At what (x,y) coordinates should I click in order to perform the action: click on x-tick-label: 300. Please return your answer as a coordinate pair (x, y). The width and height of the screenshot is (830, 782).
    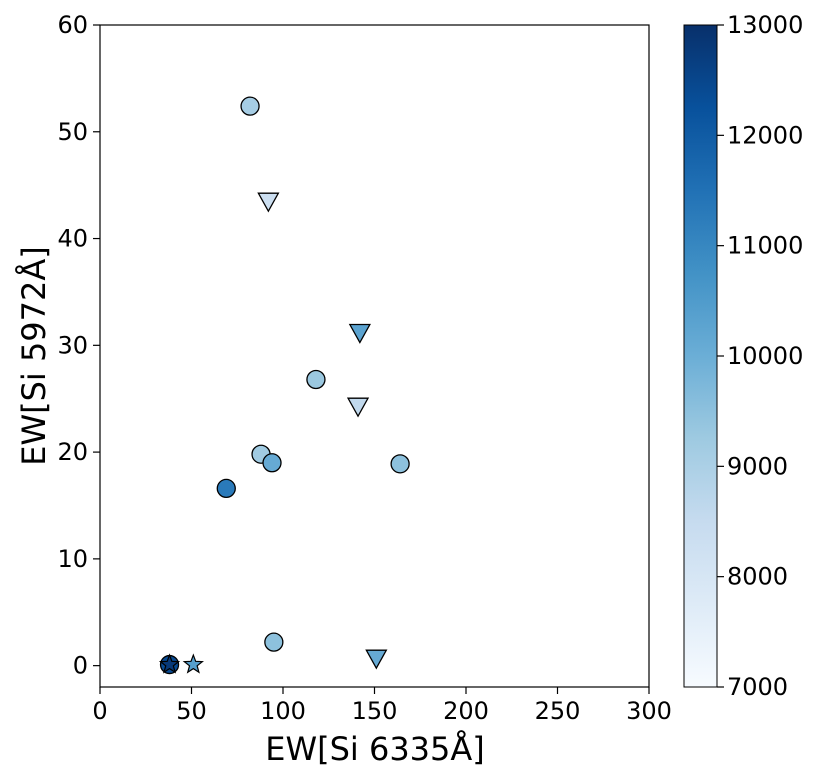
    Looking at the image, I should click on (649, 711).